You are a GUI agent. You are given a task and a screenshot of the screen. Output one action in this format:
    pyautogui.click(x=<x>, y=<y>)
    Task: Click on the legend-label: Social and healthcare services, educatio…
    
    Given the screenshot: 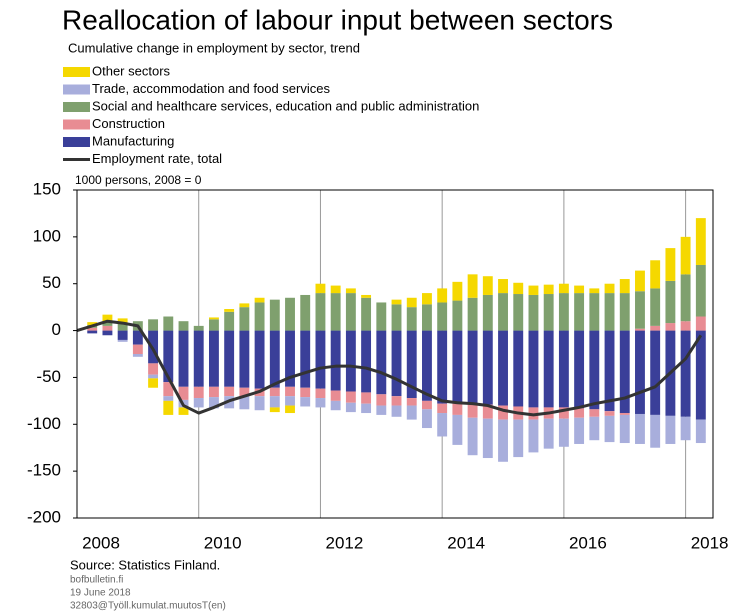 What is the action you would take?
    pyautogui.click(x=285, y=105)
    